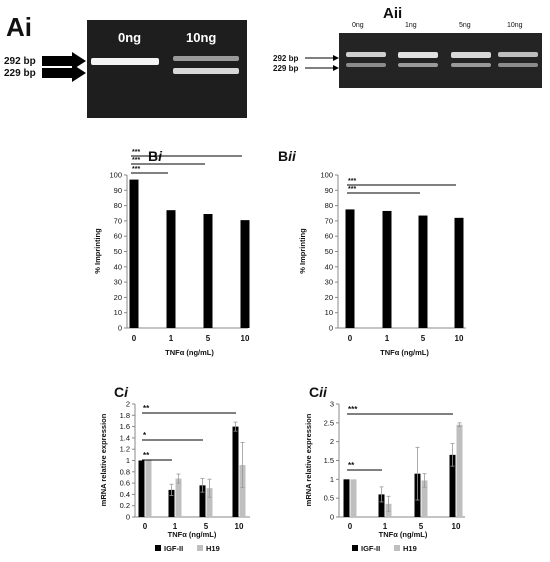 This screenshot has width=550, height=562. Describe the element at coordinates (329, 422) in the screenshot. I see `y-tick-label: 2.5` at that location.